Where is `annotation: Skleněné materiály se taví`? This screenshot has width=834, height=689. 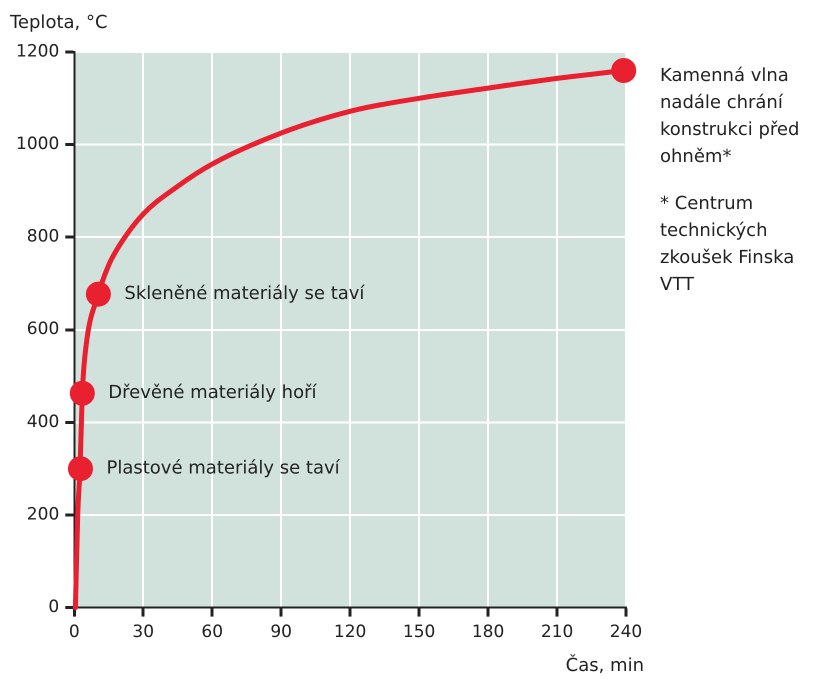
annotation: Skleněné materiály se taví is located at coordinates (245, 293).